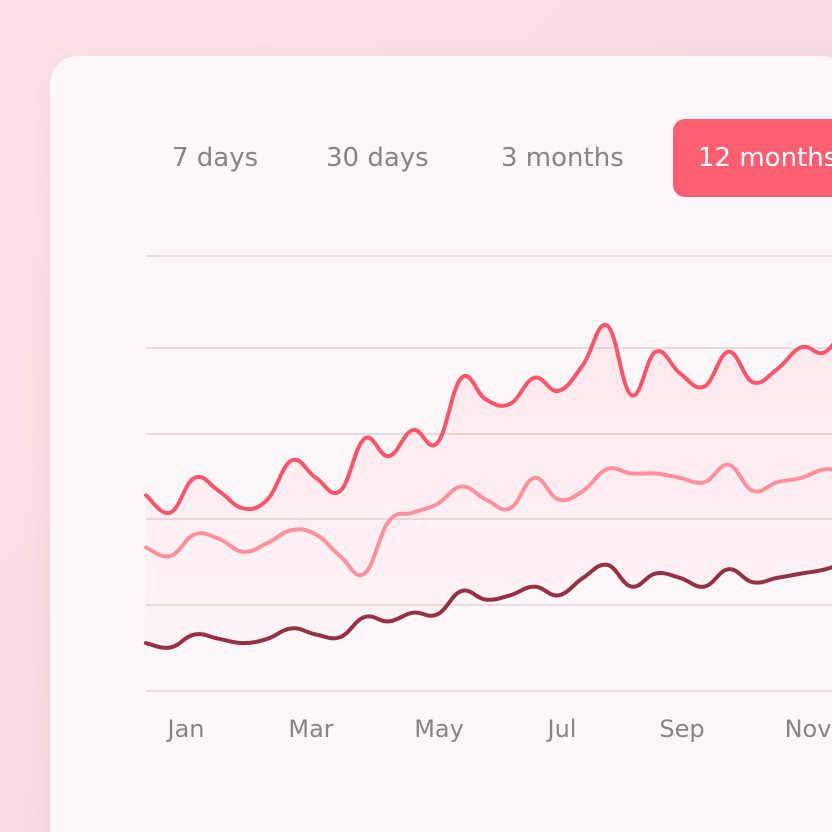 The width and height of the screenshot is (832, 832). What do you see at coordinates (681, 729) in the screenshot?
I see `x-tick-label: Sep` at bounding box center [681, 729].